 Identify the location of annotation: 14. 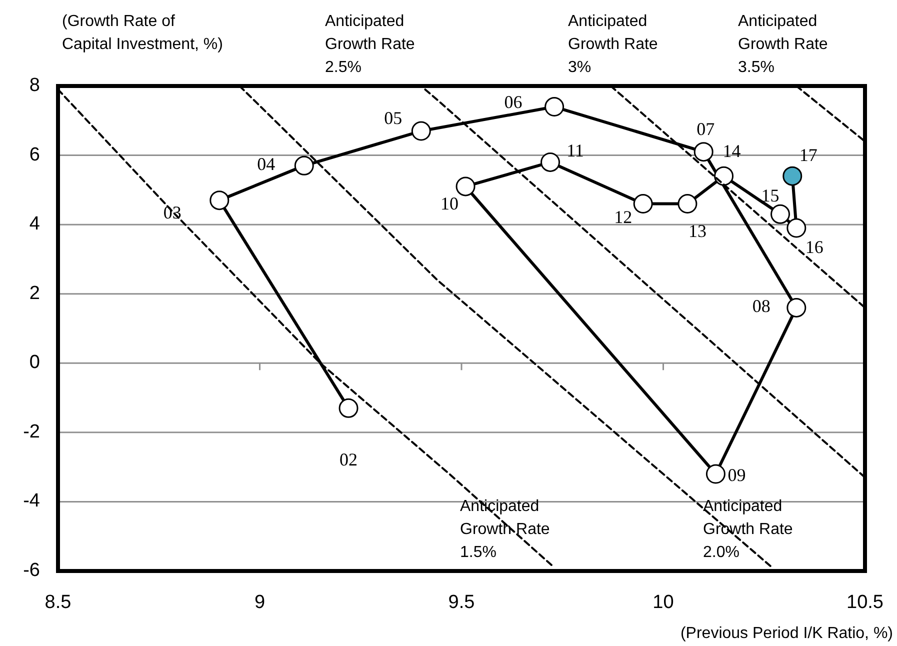
(731, 151).